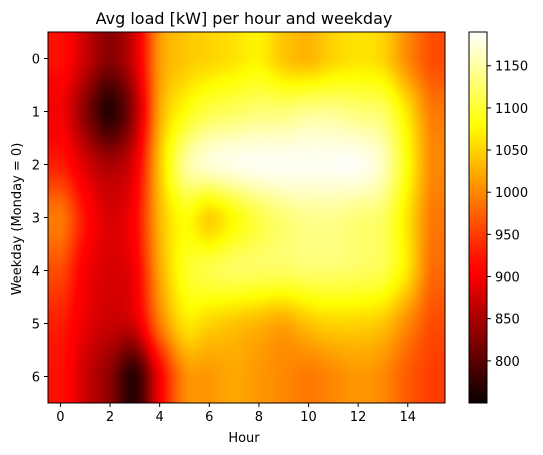 The height and width of the screenshot is (455, 543). I want to click on x-tick-label: 2, so click(110, 417).